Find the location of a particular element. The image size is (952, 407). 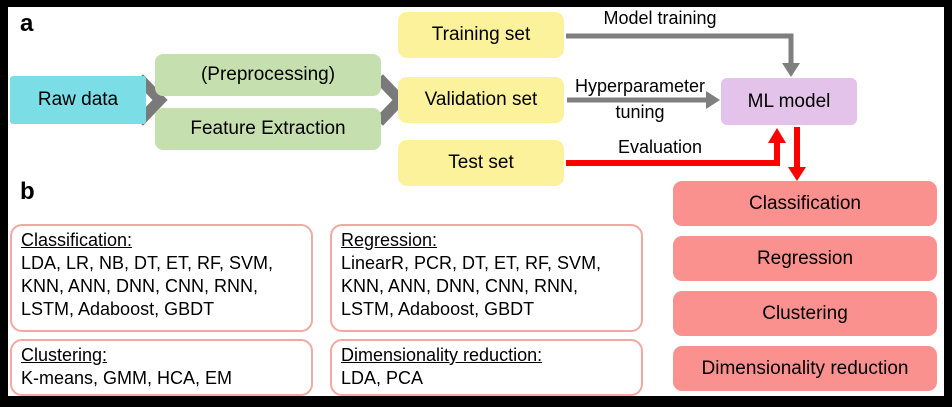

regression-methods-line: LinearR, PCR, DT, ET, RF, SVM, is located at coordinates (471, 263).